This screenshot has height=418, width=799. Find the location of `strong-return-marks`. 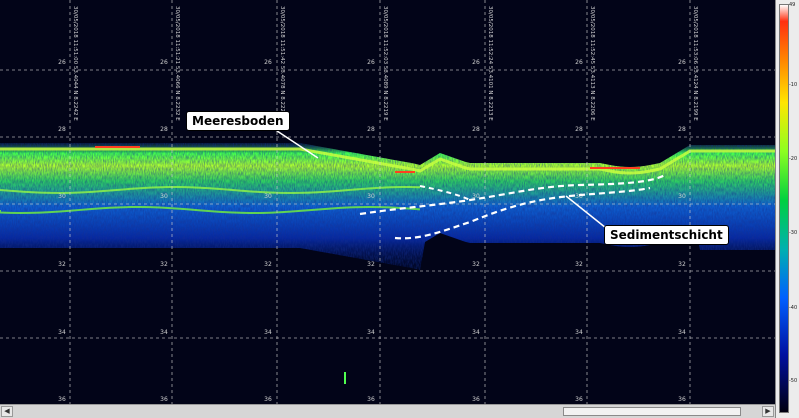

strong-return-marks is located at coordinates (367, 159).